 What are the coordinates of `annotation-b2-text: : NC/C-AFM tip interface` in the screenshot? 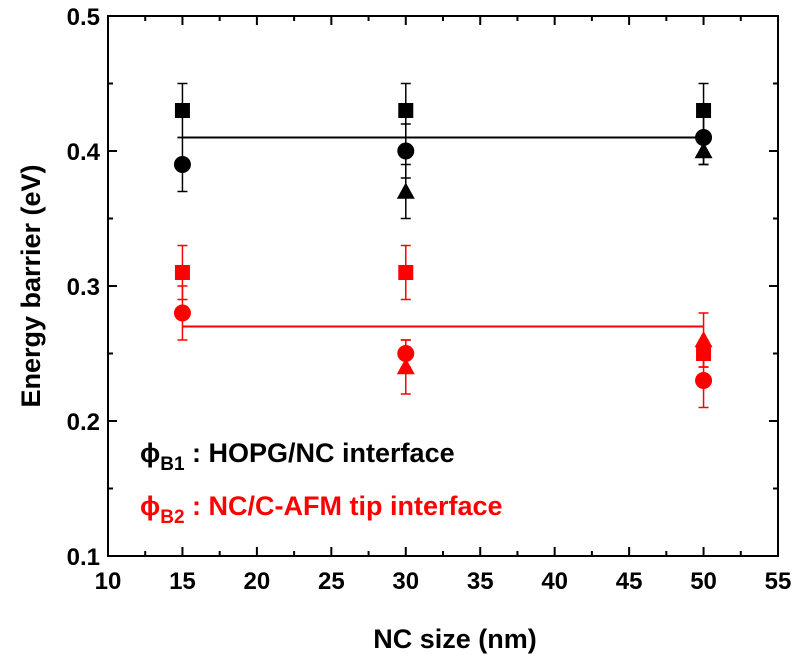 It's located at (344, 506).